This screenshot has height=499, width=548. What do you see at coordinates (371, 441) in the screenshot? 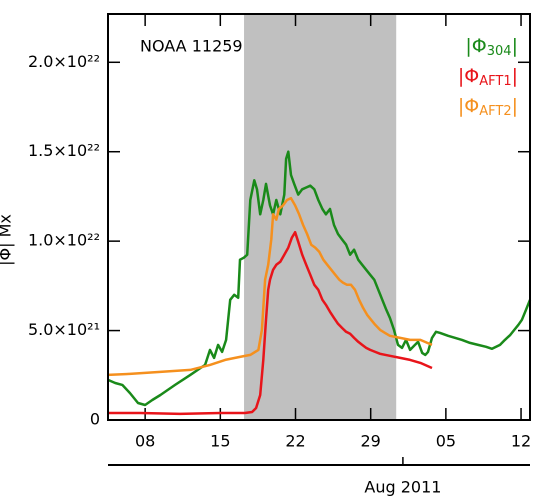
I see `x-tick-label: 29` at bounding box center [371, 441].